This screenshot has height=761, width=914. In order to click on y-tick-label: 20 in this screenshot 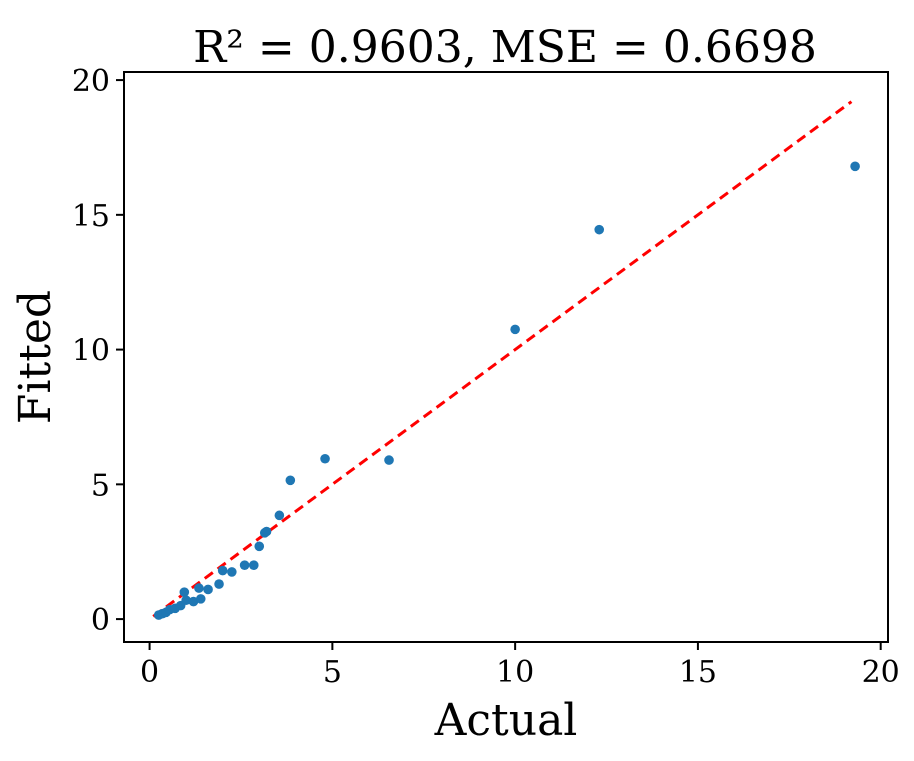, I will do `click(91, 81)`.